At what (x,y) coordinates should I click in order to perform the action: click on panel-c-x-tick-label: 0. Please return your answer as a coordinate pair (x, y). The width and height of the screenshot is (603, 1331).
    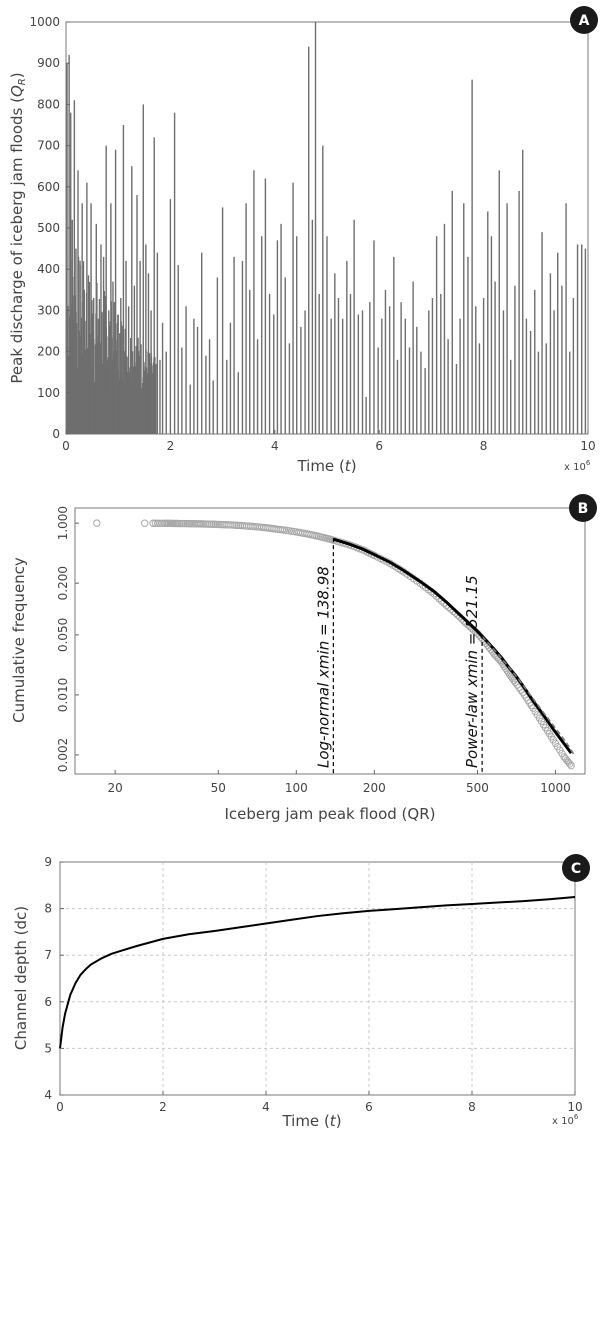
    Looking at the image, I should click on (60, 1107).